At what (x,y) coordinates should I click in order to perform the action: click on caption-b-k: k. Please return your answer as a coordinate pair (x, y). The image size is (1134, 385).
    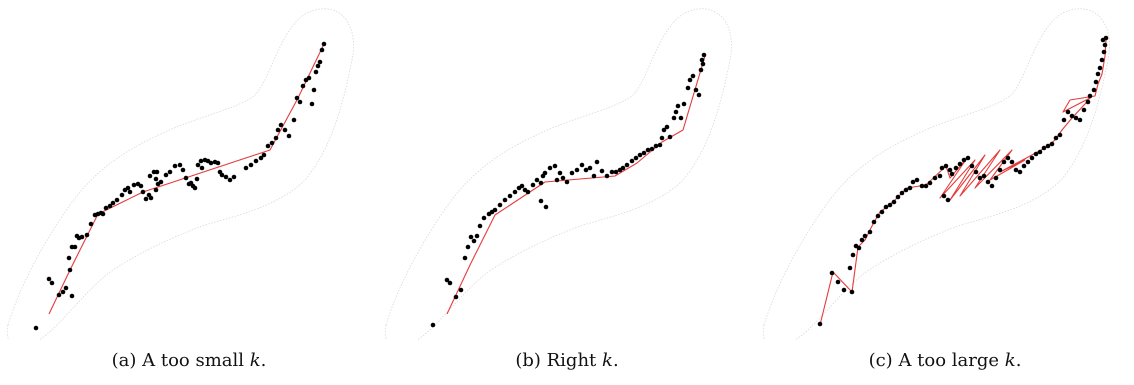
    Looking at the image, I should click on (607, 360).